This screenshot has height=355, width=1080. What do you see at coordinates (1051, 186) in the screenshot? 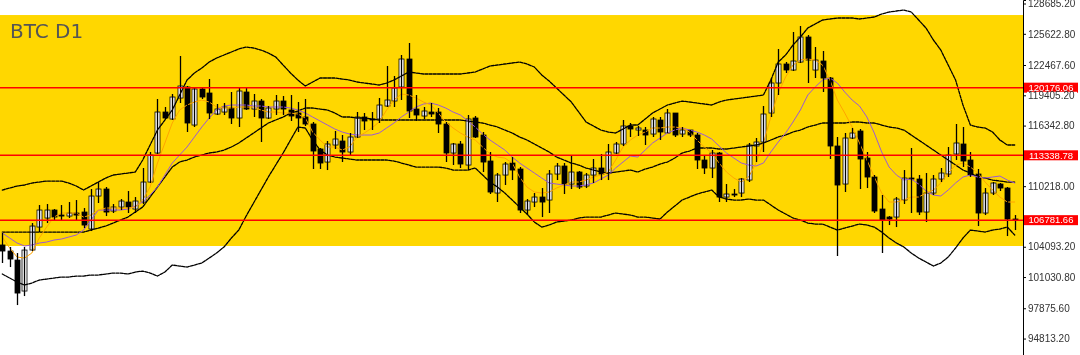
I see `y-tick-label: 110218.00` at bounding box center [1051, 186].